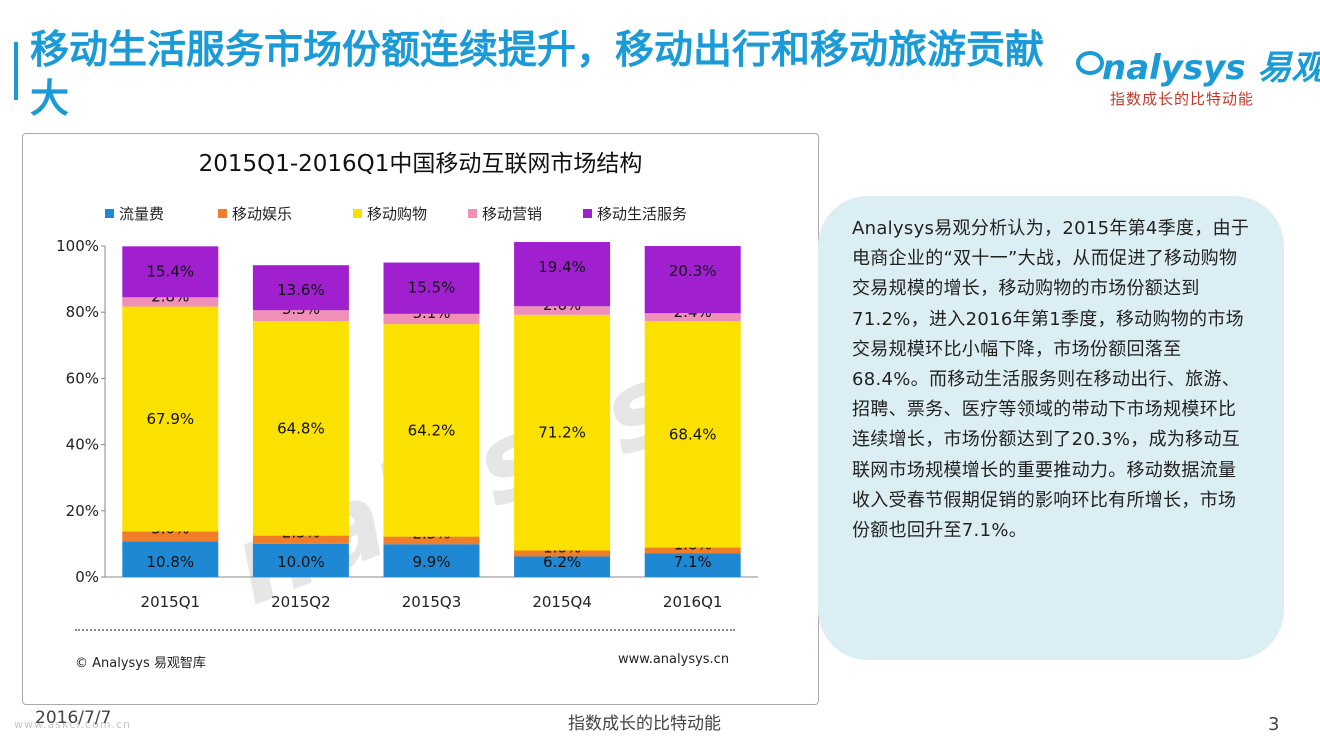 This screenshot has height=743, width=1320. I want to click on legend-label-1: 移动娱乐, so click(262, 214).